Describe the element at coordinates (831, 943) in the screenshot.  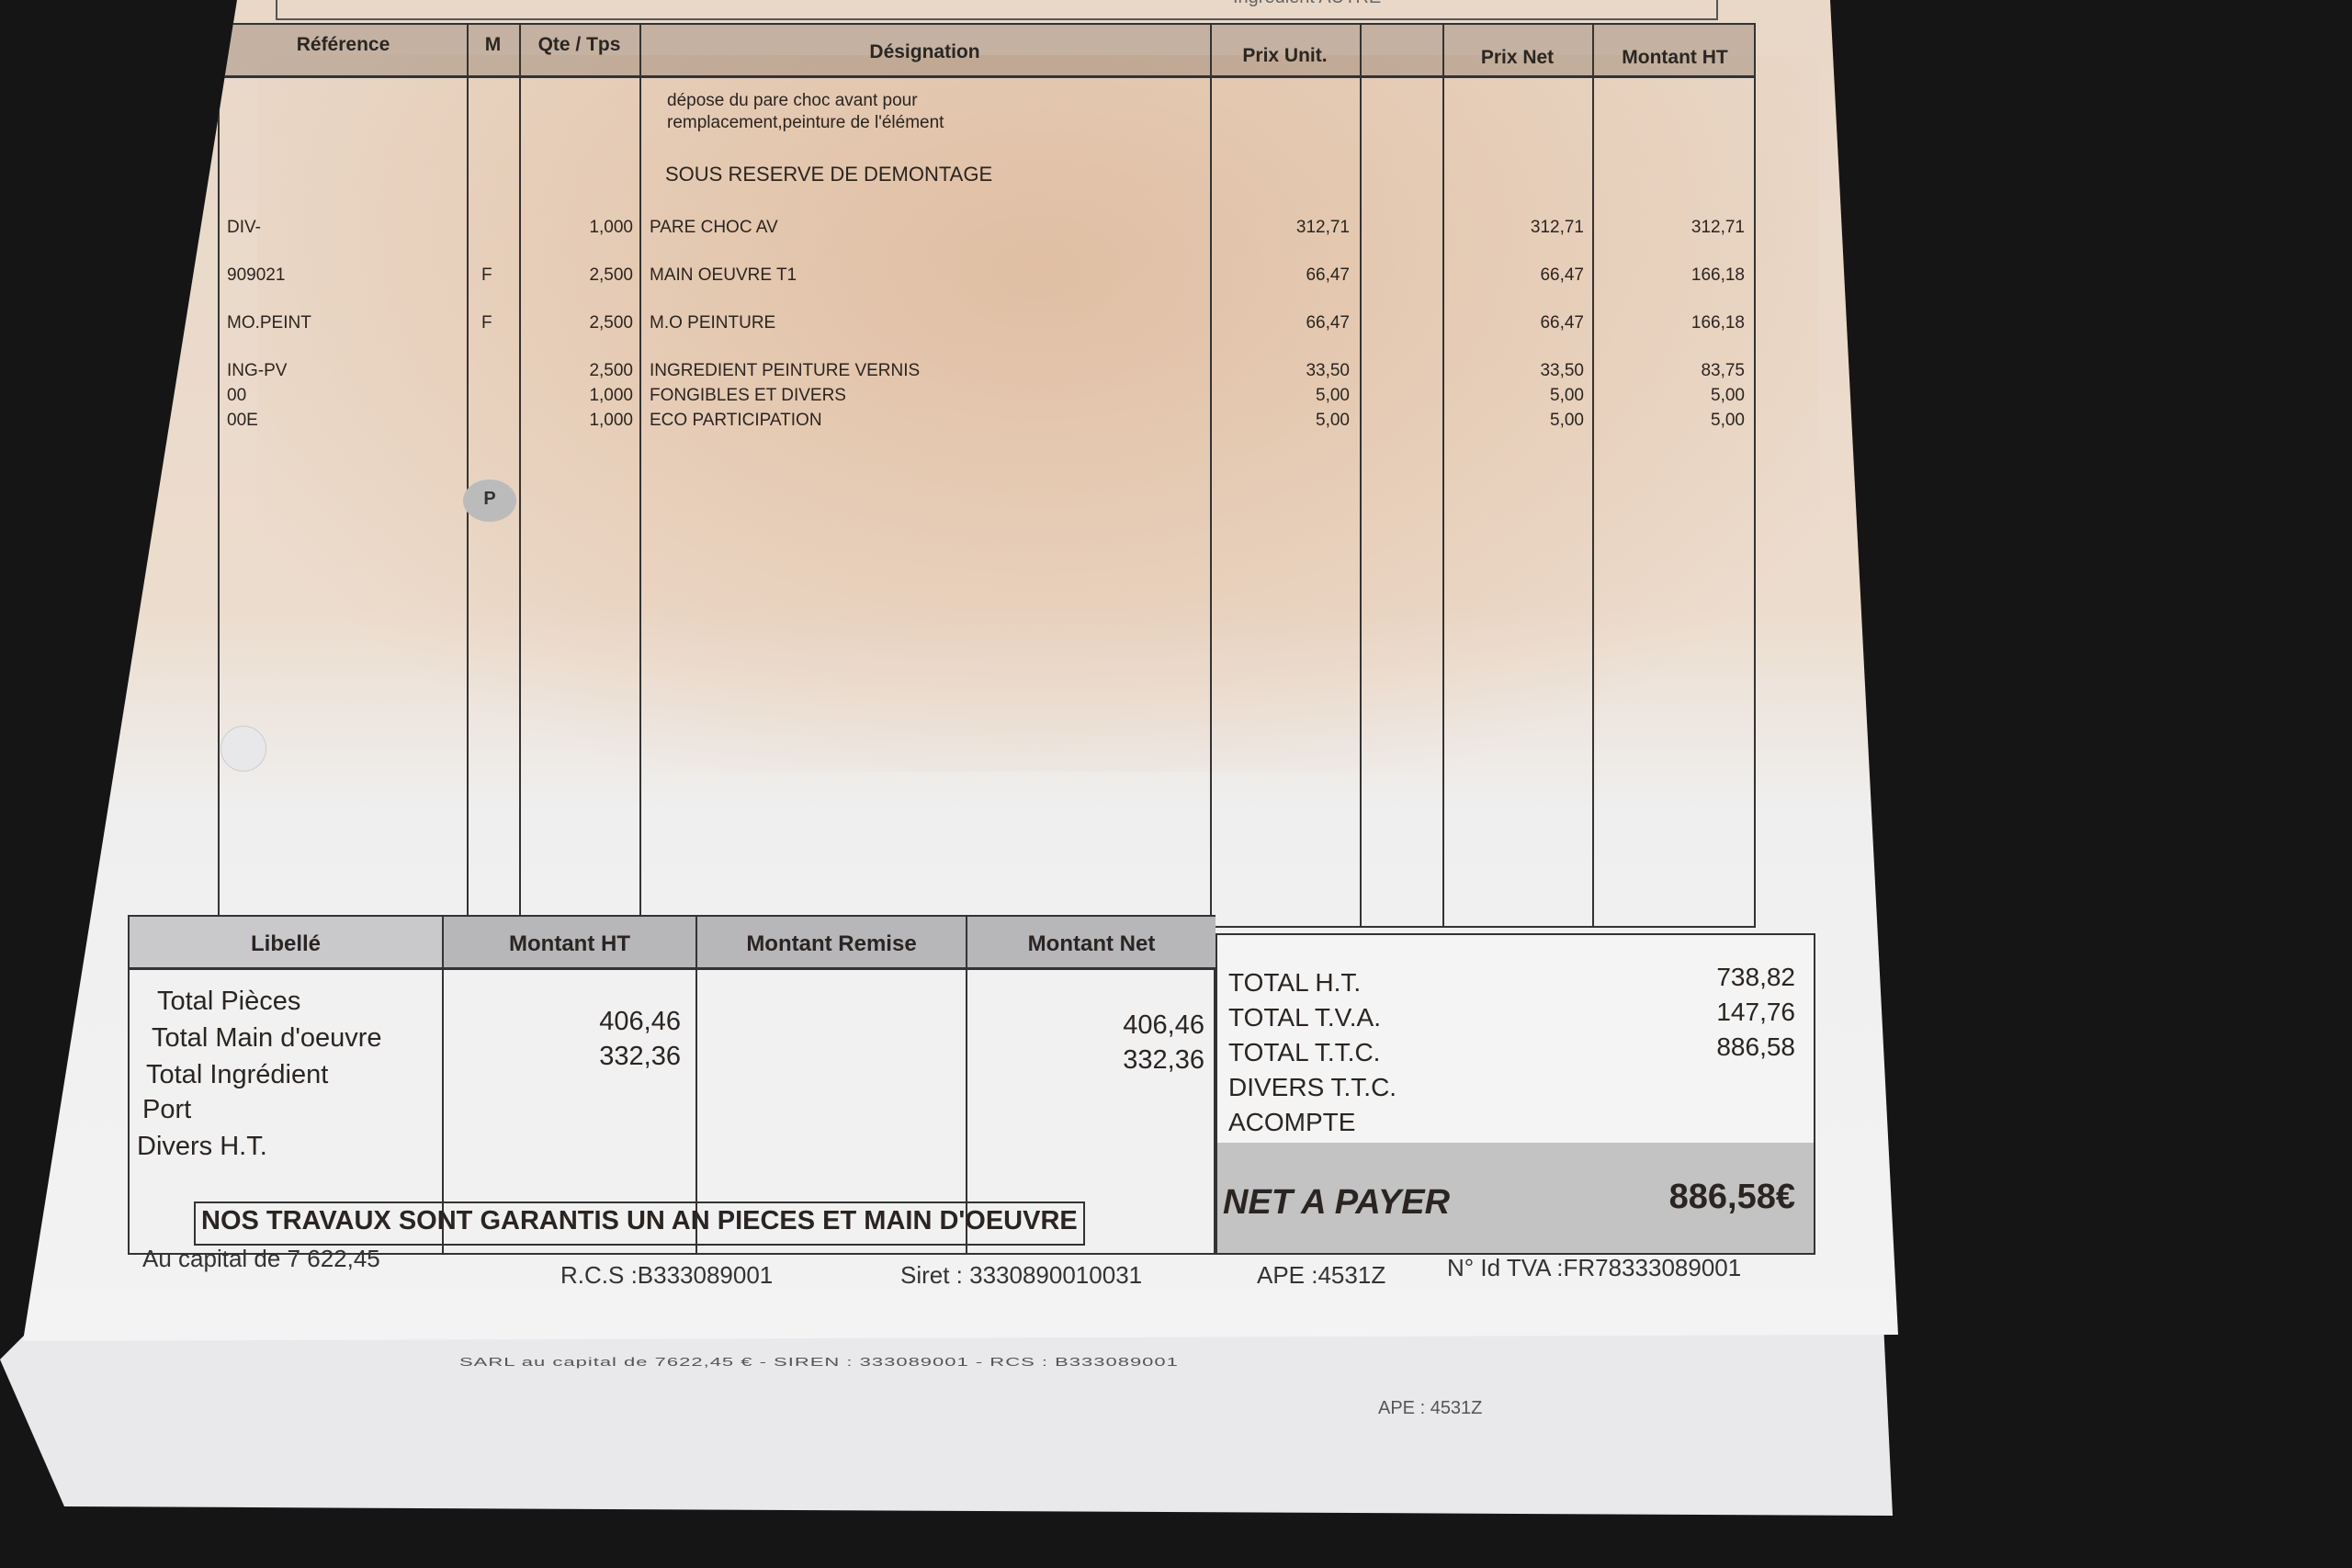
I see `header-montant-remise: Montant Remise` at that location.